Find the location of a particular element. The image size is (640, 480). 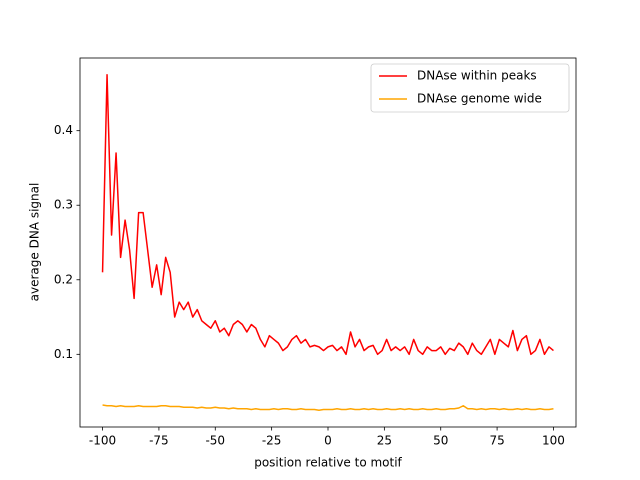

x-tick-label: -25 is located at coordinates (272, 441).